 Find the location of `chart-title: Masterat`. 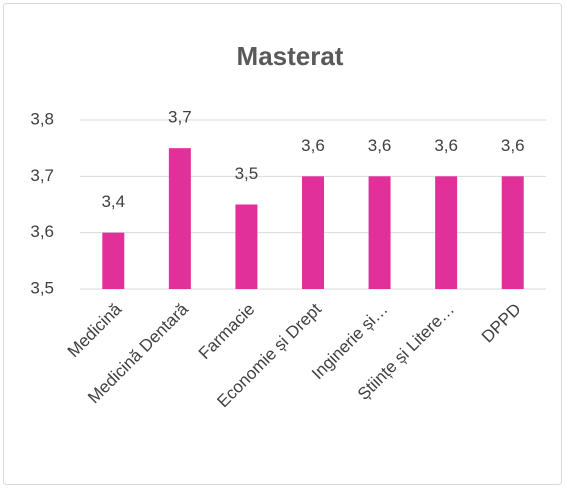

chart-title: Masterat is located at coordinates (290, 56).